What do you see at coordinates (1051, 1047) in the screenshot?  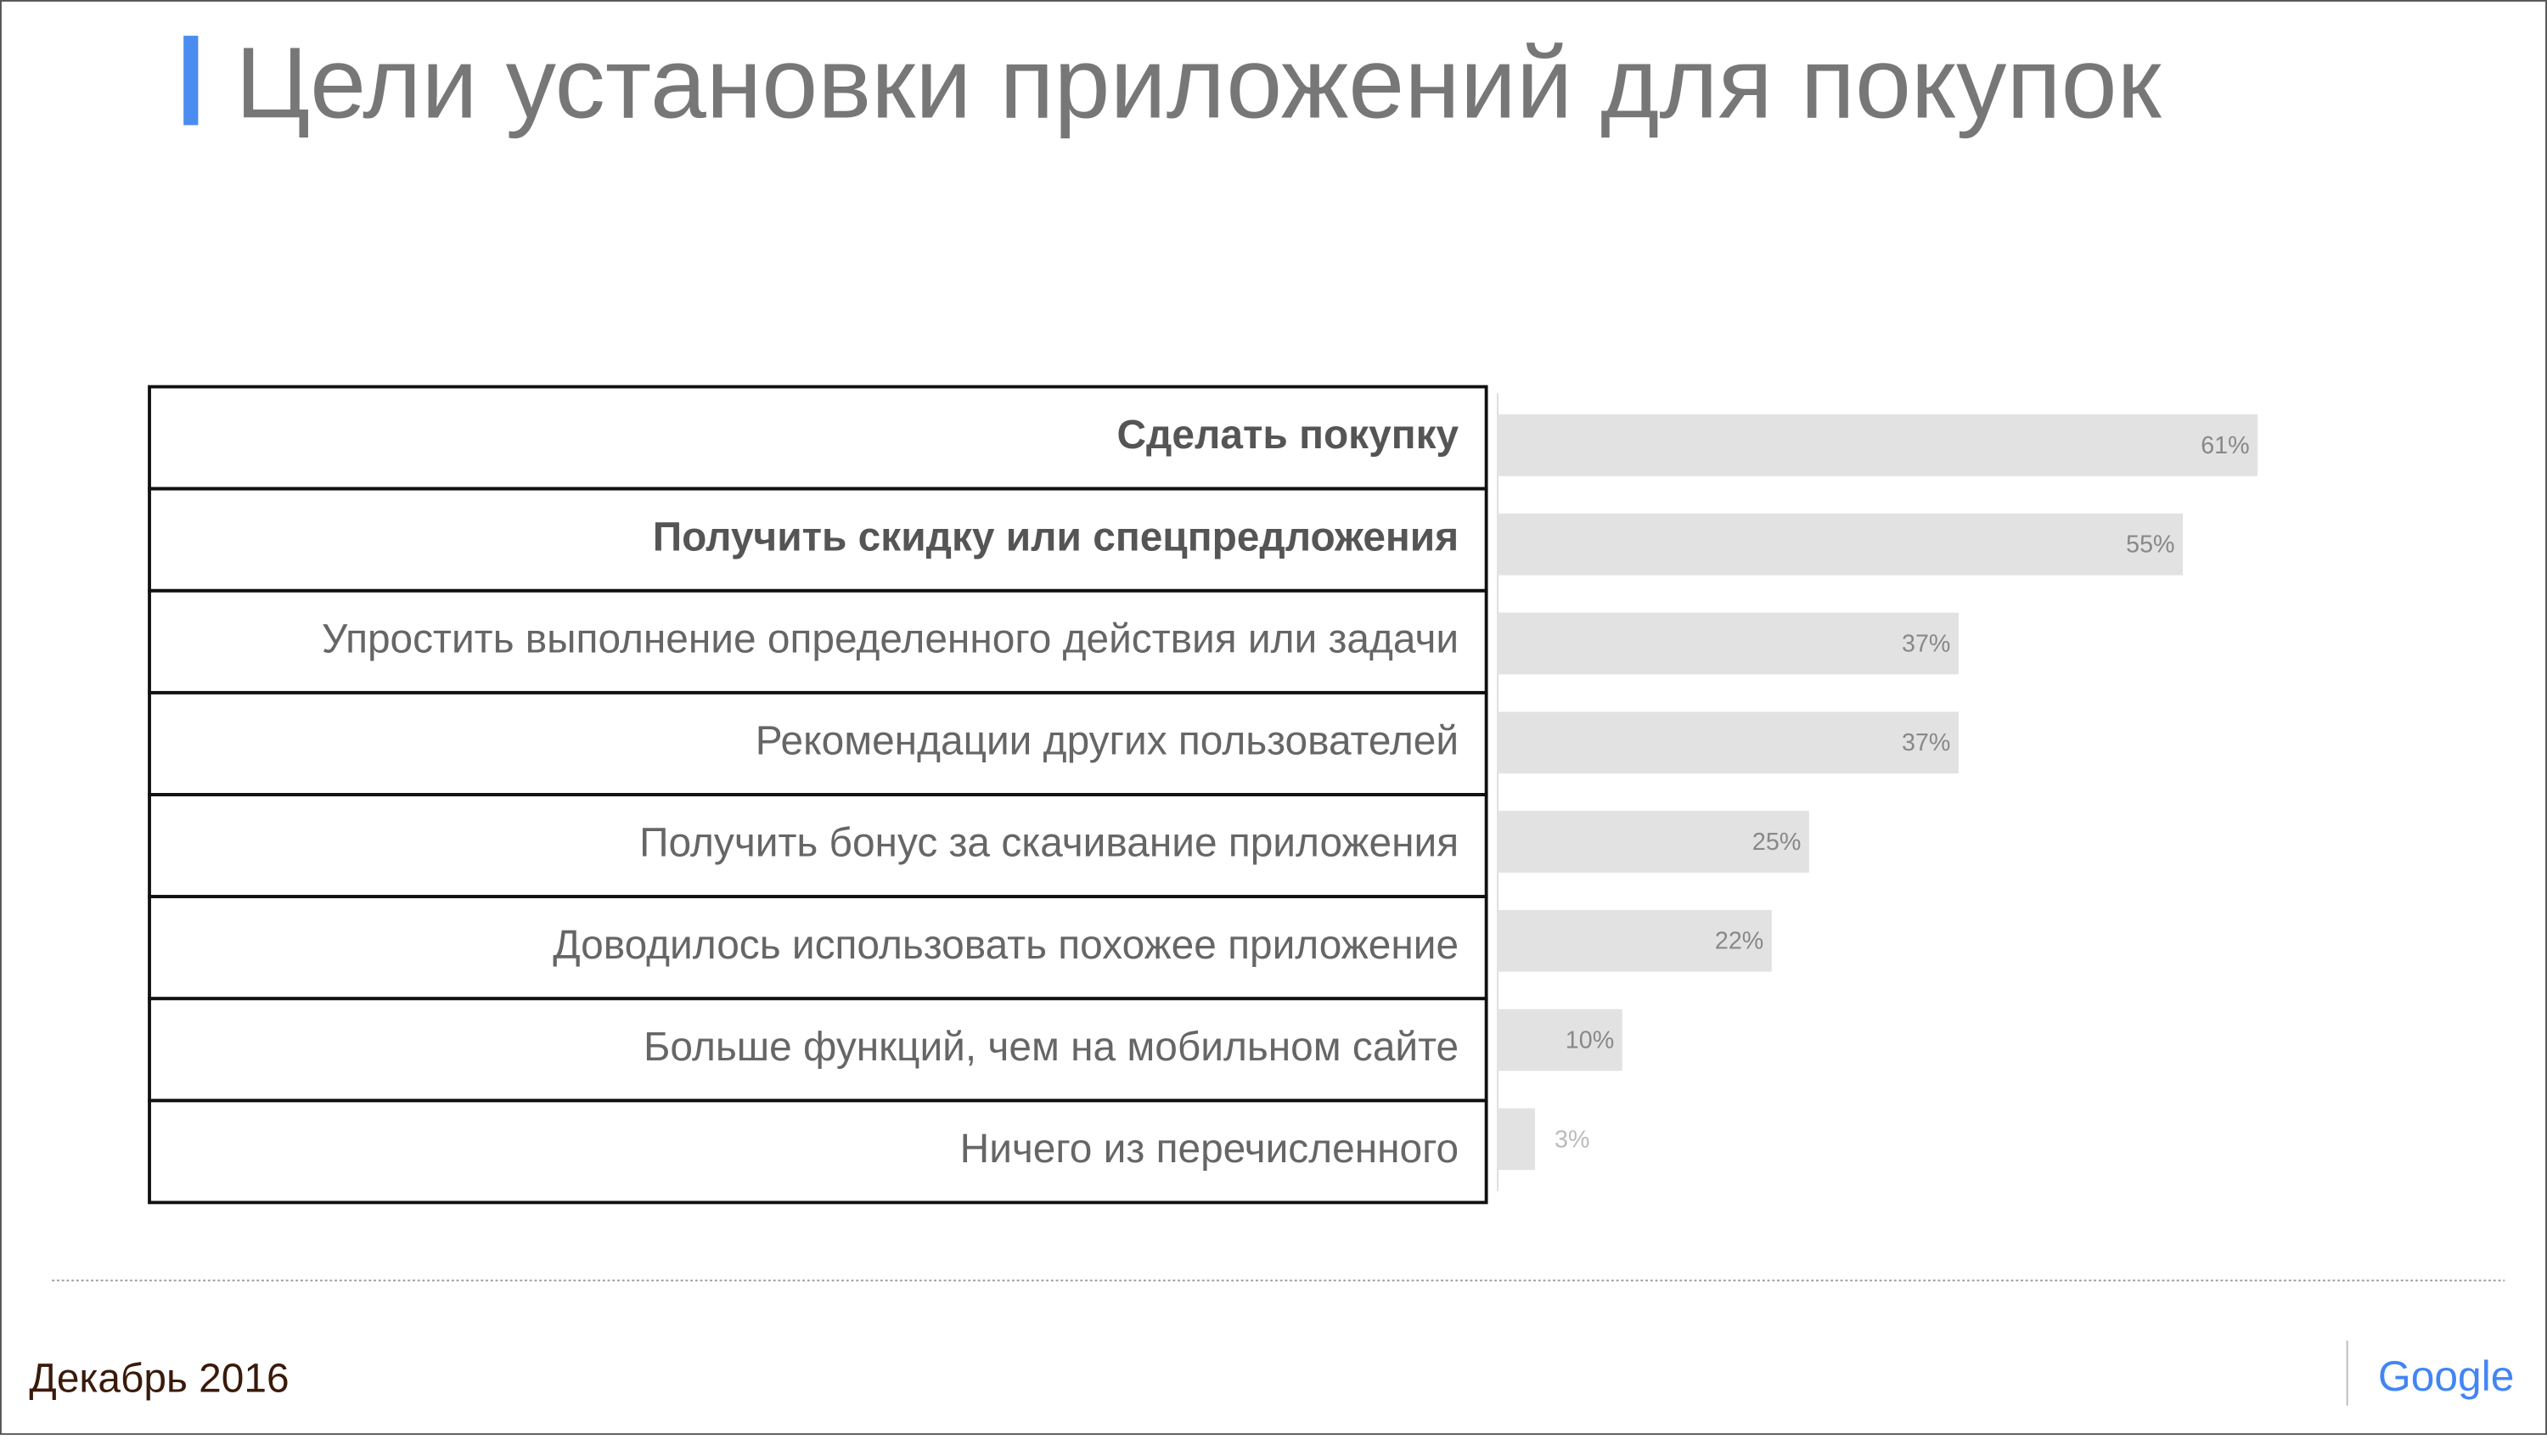 I see `category-label: Больше функций, чем на мобильном сайте` at bounding box center [1051, 1047].